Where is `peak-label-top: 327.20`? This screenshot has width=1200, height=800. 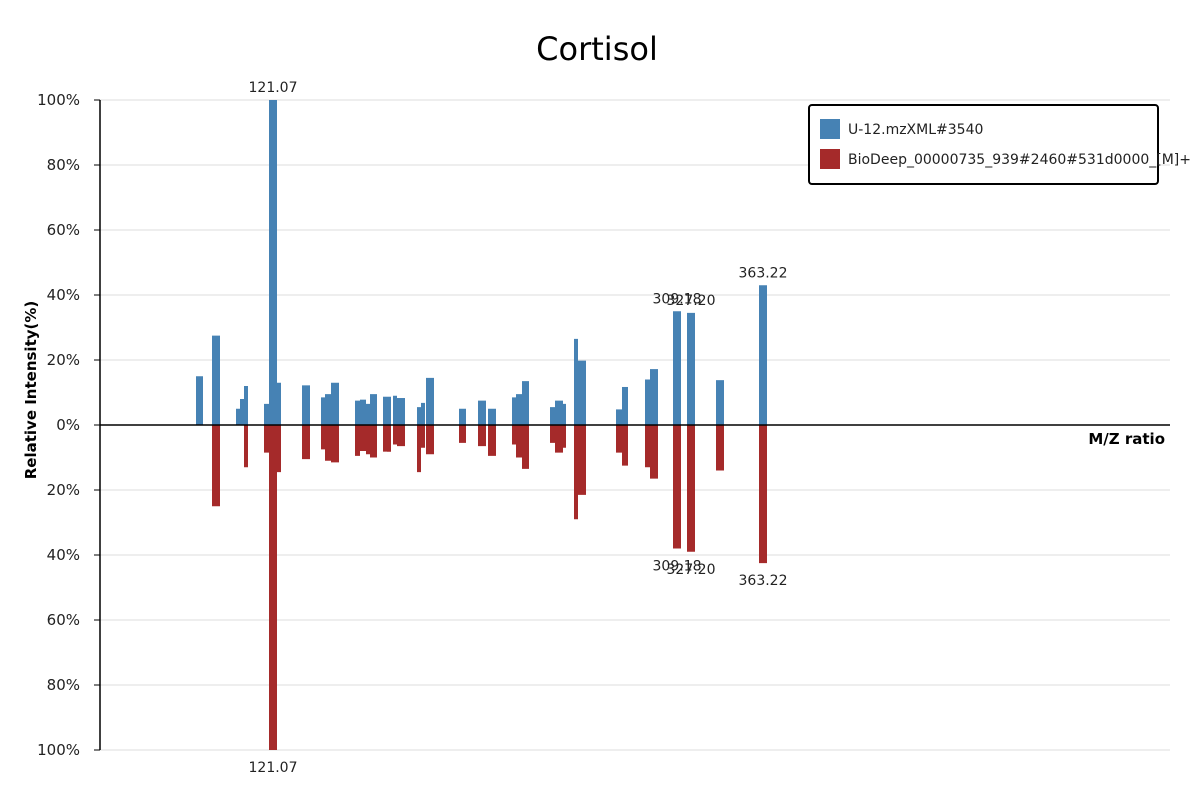
peak-label-top: 327.20 is located at coordinates (691, 301).